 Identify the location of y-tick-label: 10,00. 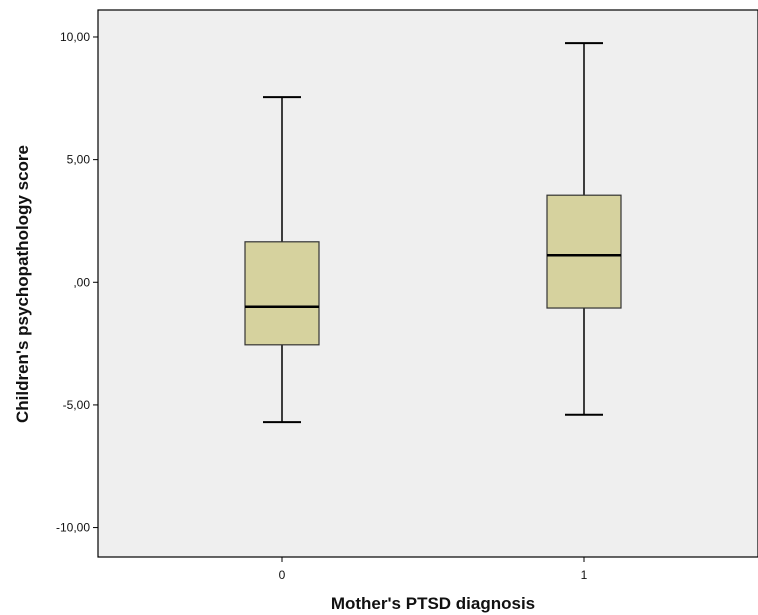
(75, 37).